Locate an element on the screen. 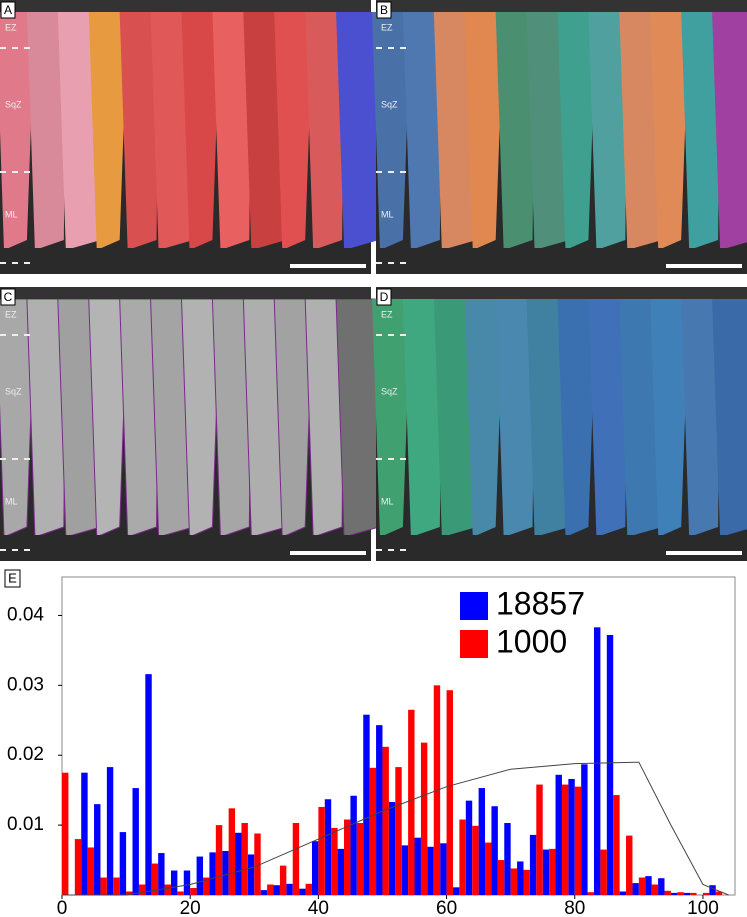  legend-label: 1000 is located at coordinates (531, 641).